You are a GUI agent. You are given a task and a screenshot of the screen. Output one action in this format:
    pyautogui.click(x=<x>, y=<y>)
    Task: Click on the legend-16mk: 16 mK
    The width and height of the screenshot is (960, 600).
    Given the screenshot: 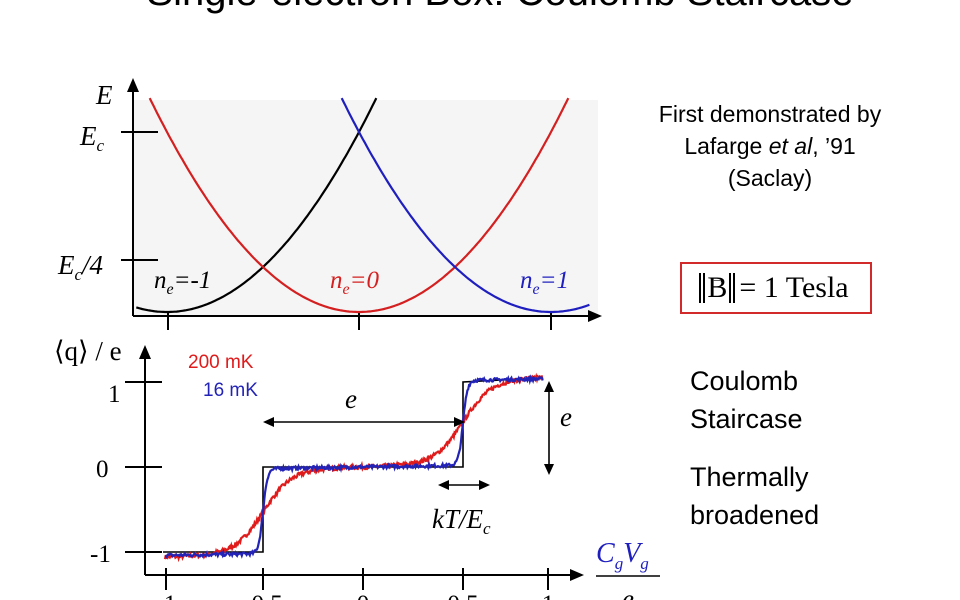 What is the action you would take?
    pyautogui.click(x=230, y=390)
    